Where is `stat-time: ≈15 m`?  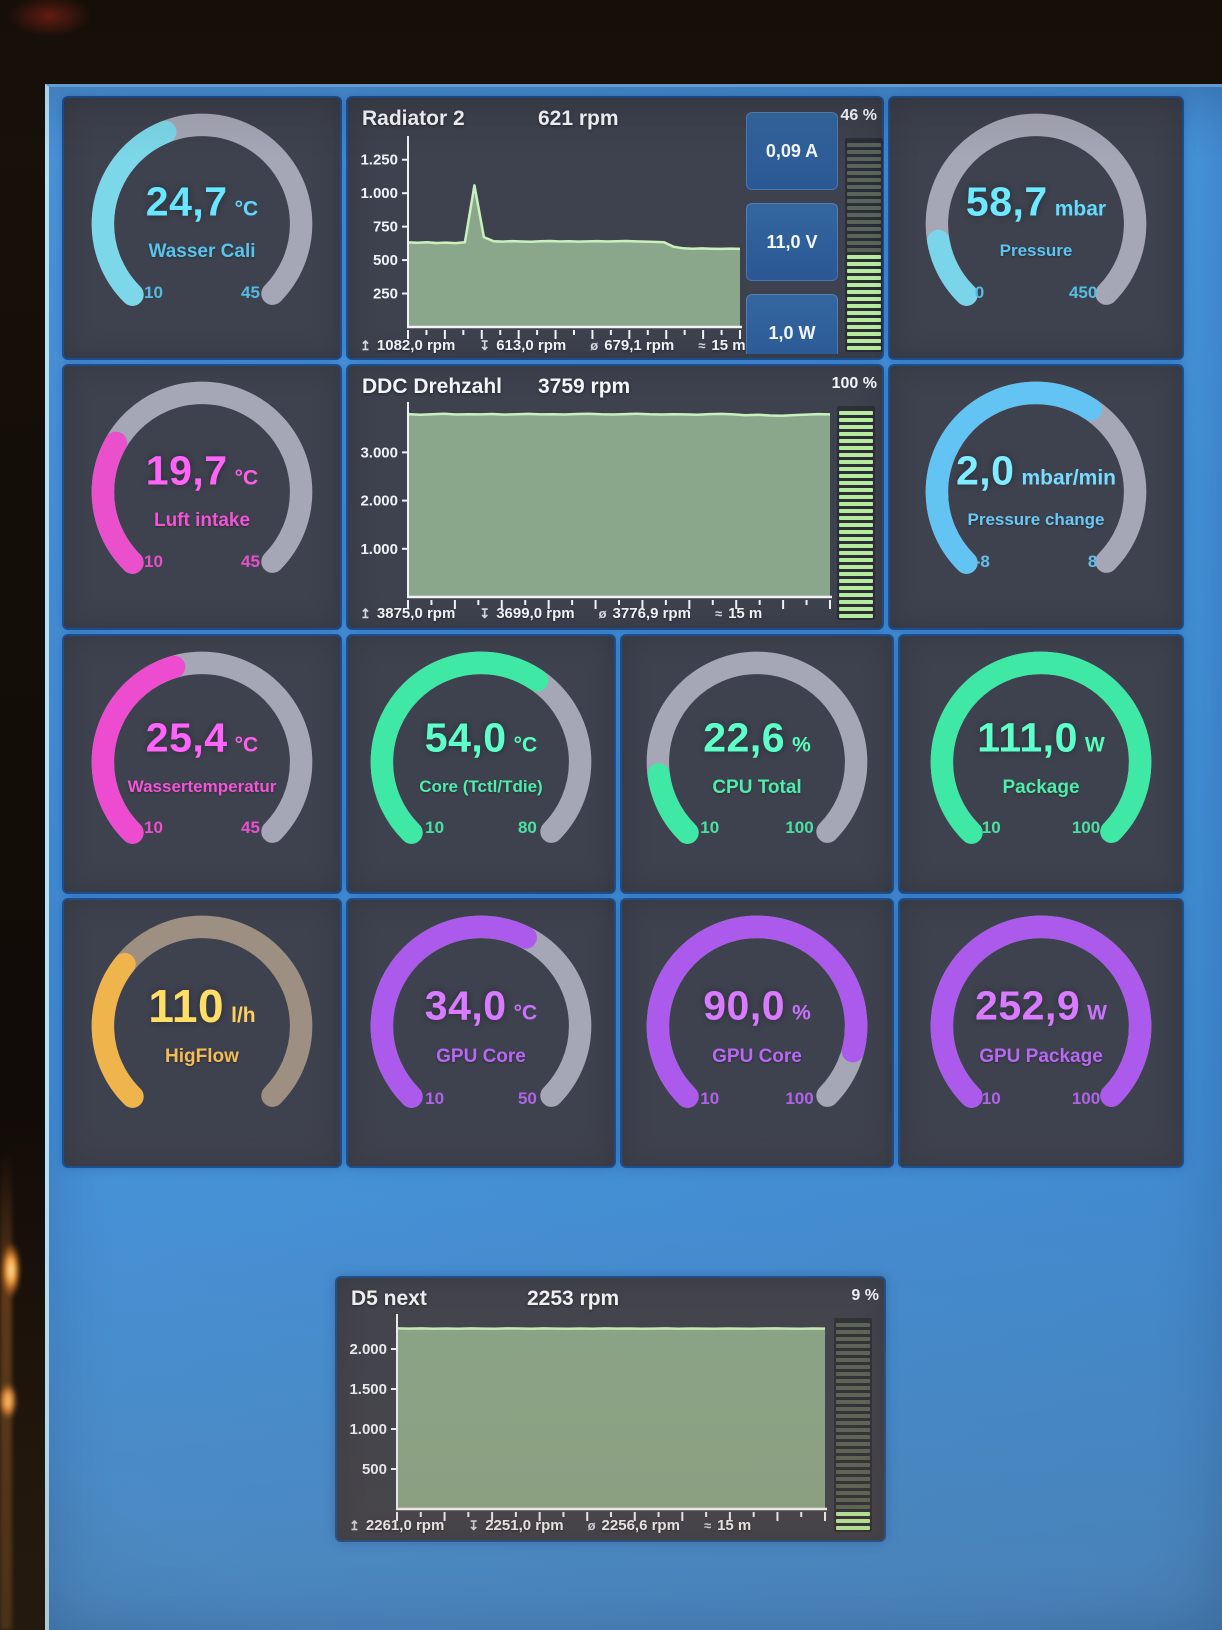 stat-time: ≈15 m is located at coordinates (721, 345).